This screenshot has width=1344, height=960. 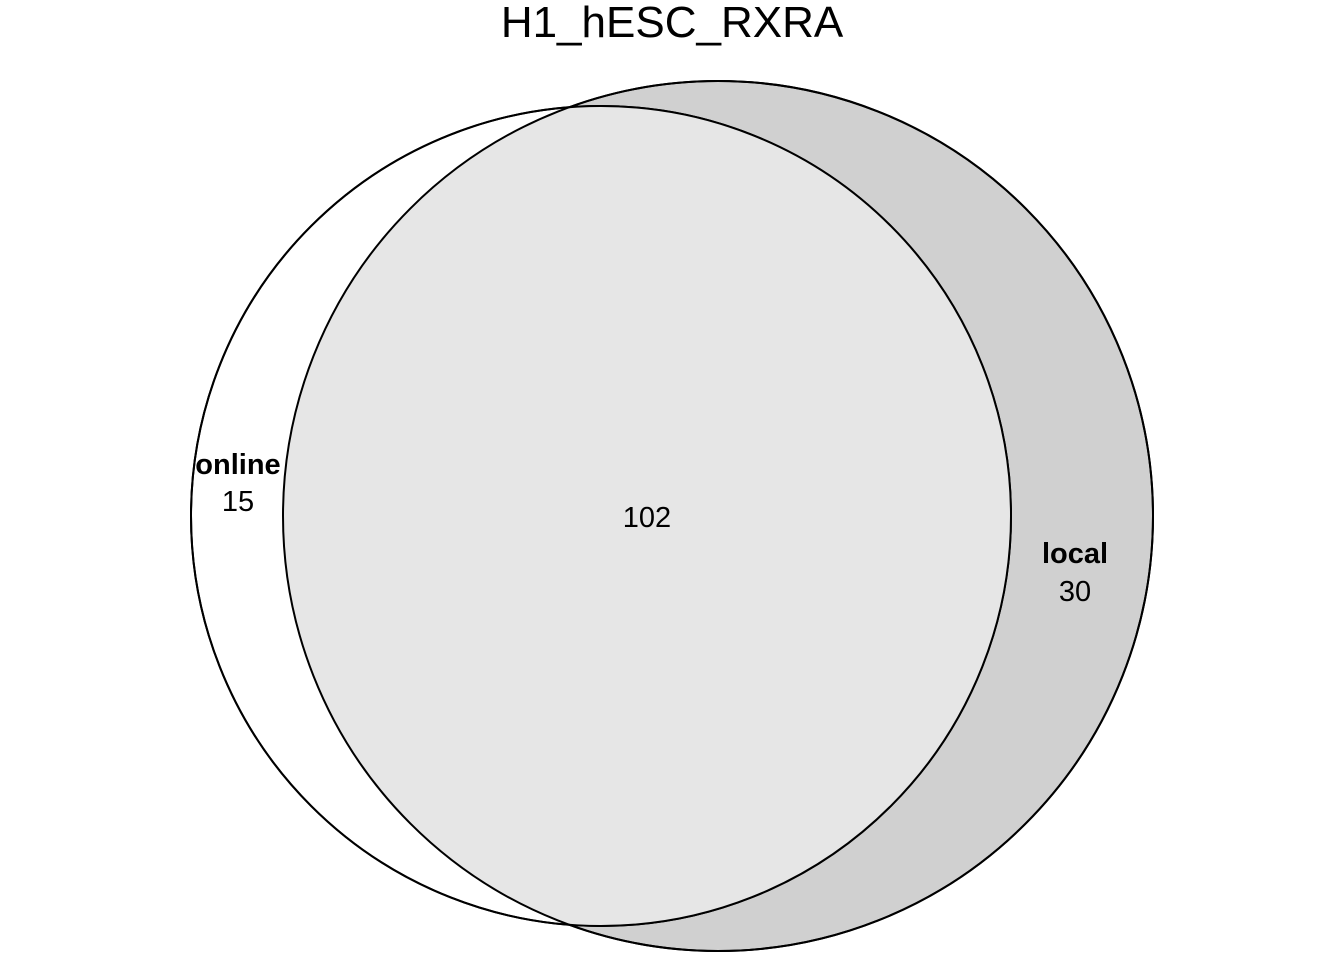 I want to click on local-only-count: 30, so click(x=1075, y=592).